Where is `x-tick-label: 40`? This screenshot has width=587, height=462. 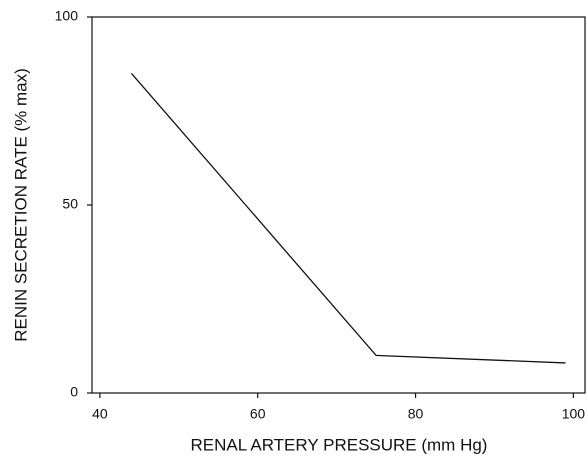 x-tick-label: 40 is located at coordinates (100, 414).